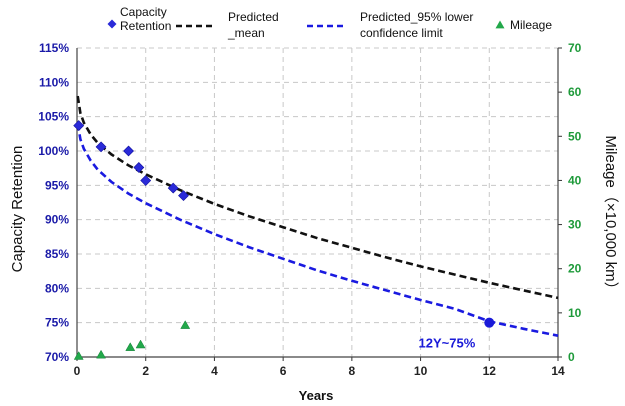  Describe the element at coordinates (253, 17) in the screenshot. I see `legend-label: Predicted` at that location.